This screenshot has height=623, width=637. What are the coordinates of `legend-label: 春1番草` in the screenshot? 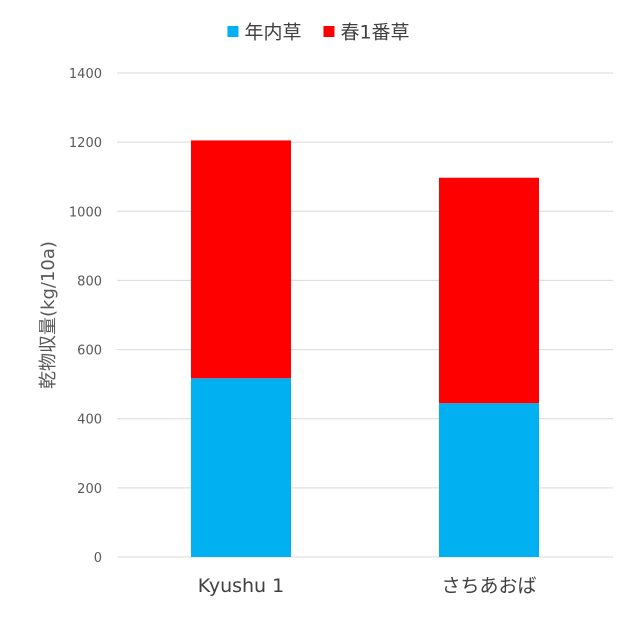 It's located at (374, 33).